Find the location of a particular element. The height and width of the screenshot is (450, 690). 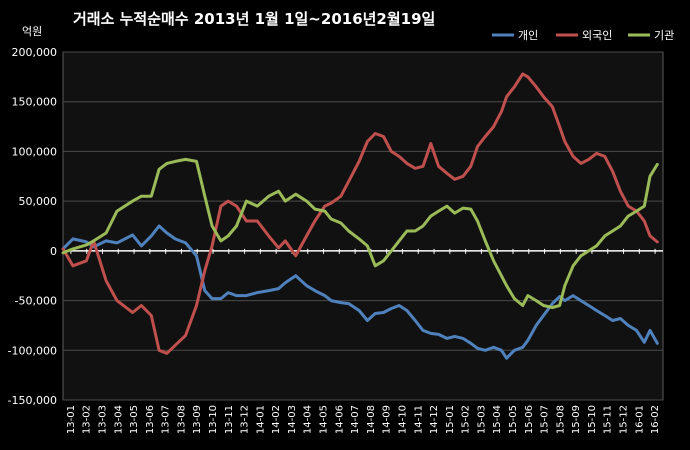

x-tick-label: 13-01 is located at coordinates (71, 419).